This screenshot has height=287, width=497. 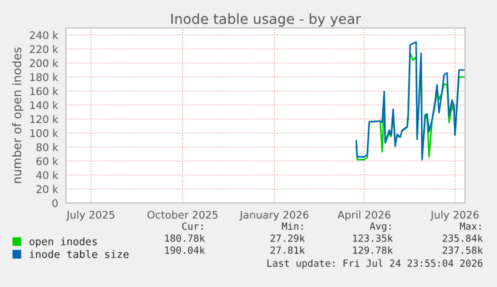 I want to click on legend-label: inode table size, so click(x=79, y=254).